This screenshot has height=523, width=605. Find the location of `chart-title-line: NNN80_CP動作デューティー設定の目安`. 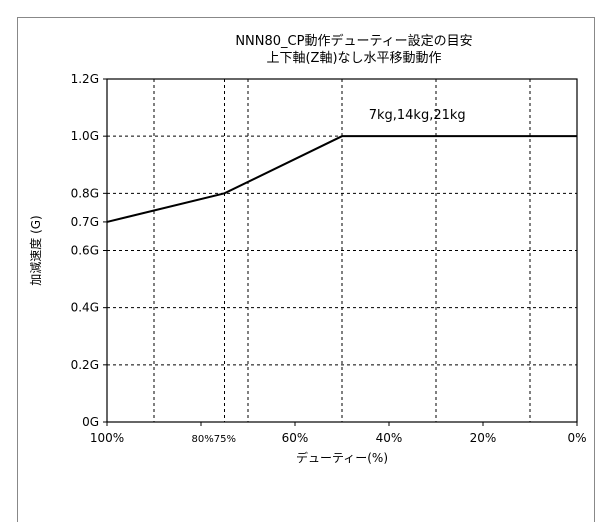

chart-title-line: NNN80_CP動作デューティー設定の目安 is located at coordinates (353, 41).